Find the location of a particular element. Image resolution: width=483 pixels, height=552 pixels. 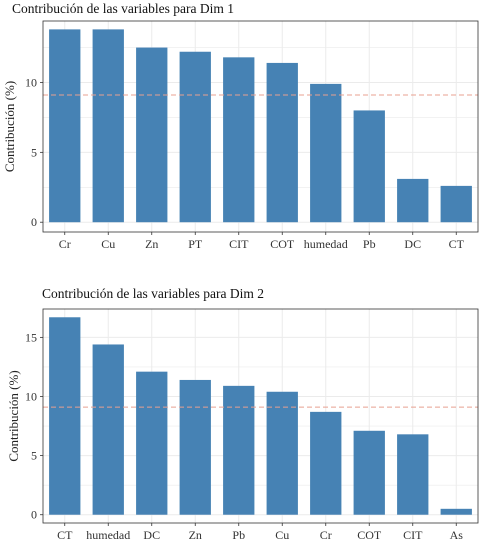

chart-2-title: Contribución de las variables para Dim 2 is located at coordinates (153, 293).